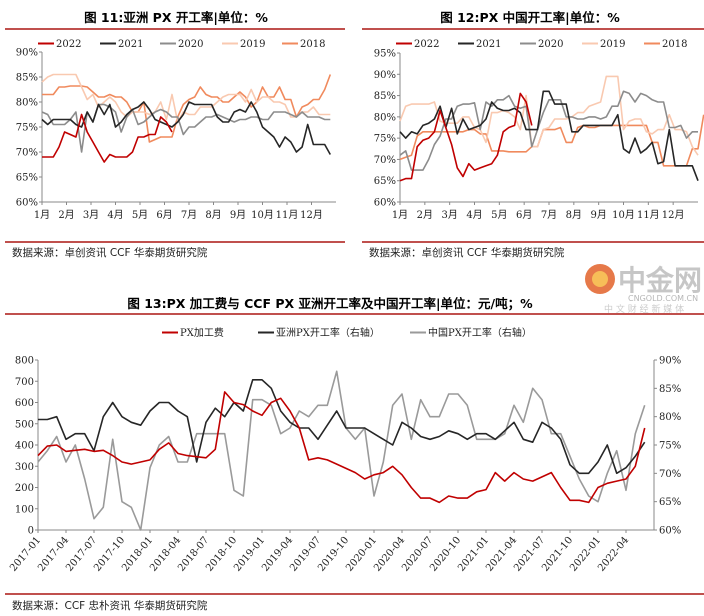 This screenshot has height=616, width=704. What do you see at coordinates (670, 446) in the screenshot?
I see `y2-tick-label: 75%` at bounding box center [670, 446].